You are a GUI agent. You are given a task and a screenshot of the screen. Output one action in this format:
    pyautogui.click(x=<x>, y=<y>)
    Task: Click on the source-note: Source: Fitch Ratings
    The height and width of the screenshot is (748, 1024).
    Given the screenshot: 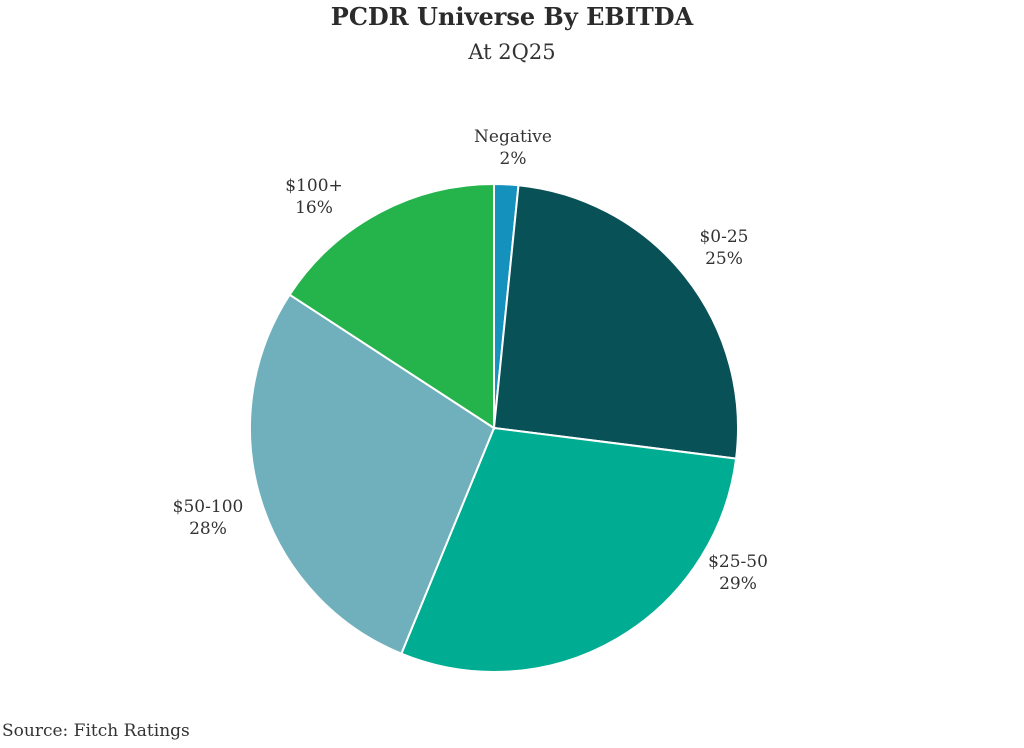 What is the action you would take?
    pyautogui.click(x=96, y=731)
    